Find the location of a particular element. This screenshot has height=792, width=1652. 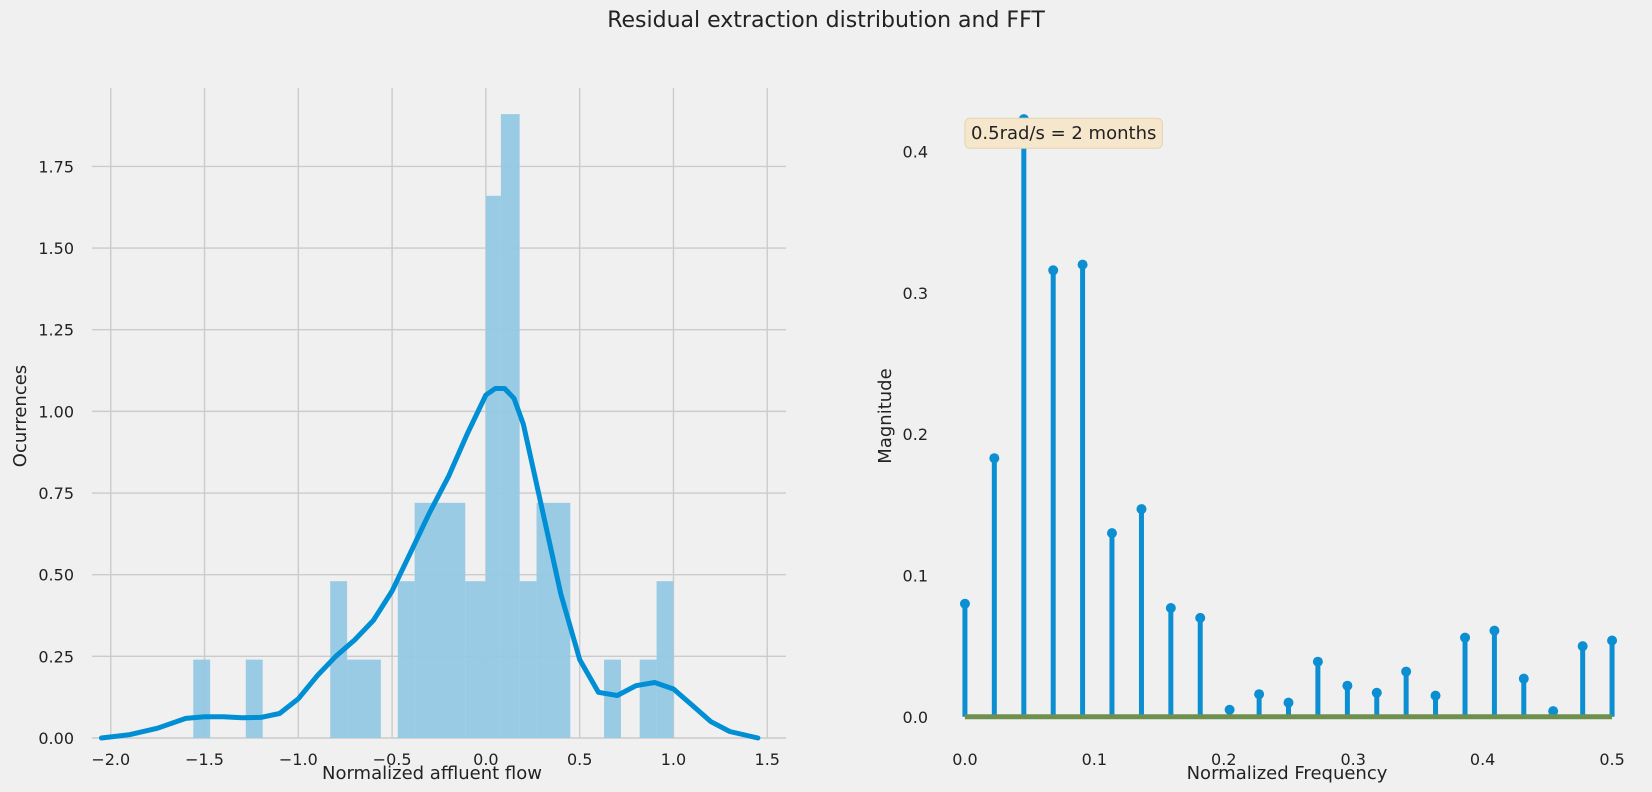

histogram-x-tick-label: −0.5 is located at coordinates (392, 759).